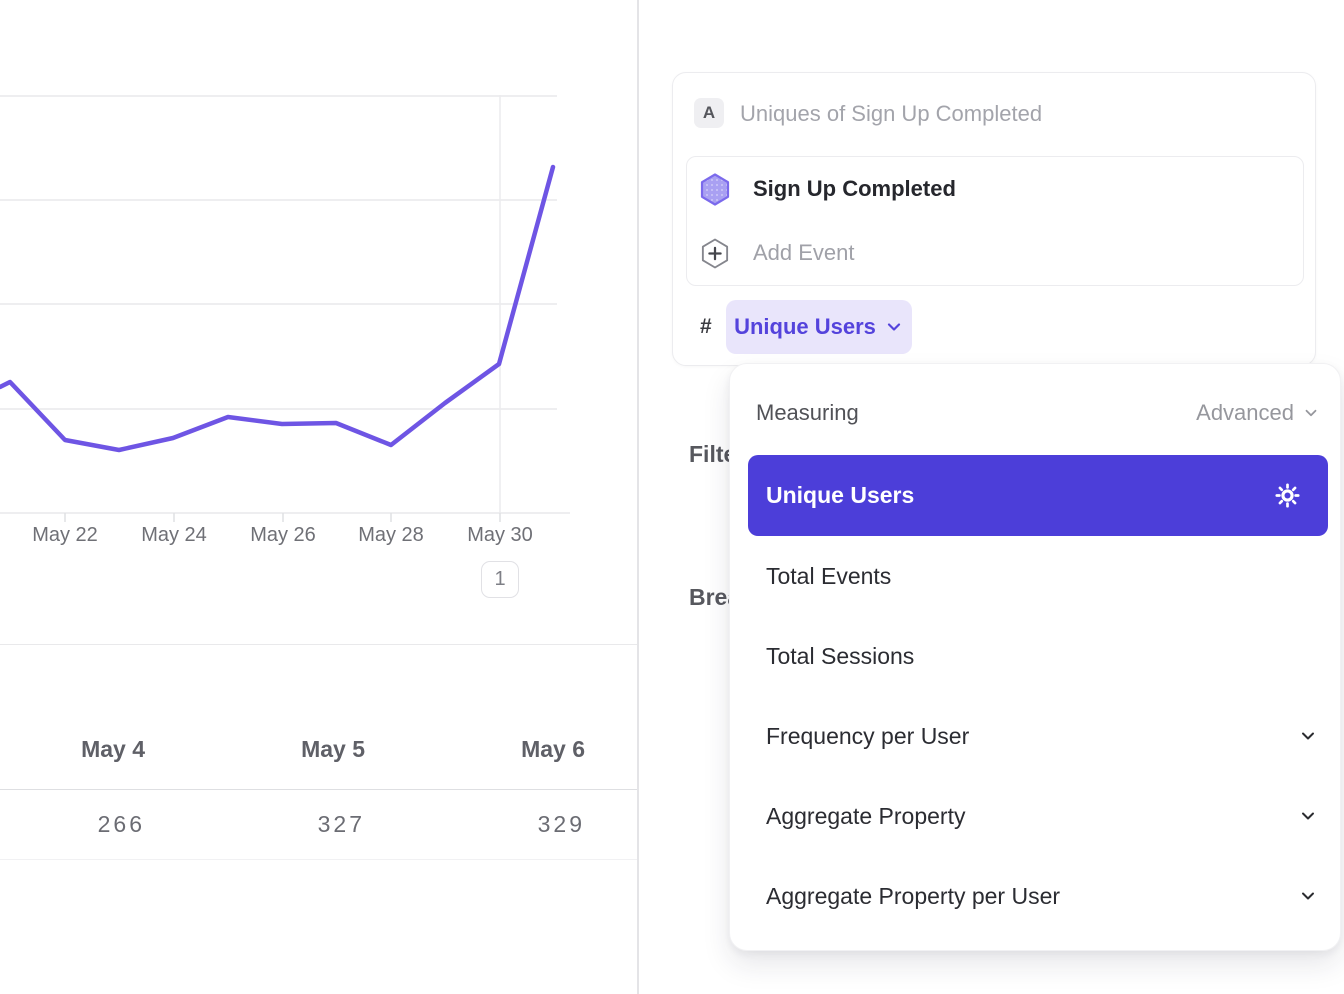  I want to click on menu-item-label: Unique Users, so click(840, 495).